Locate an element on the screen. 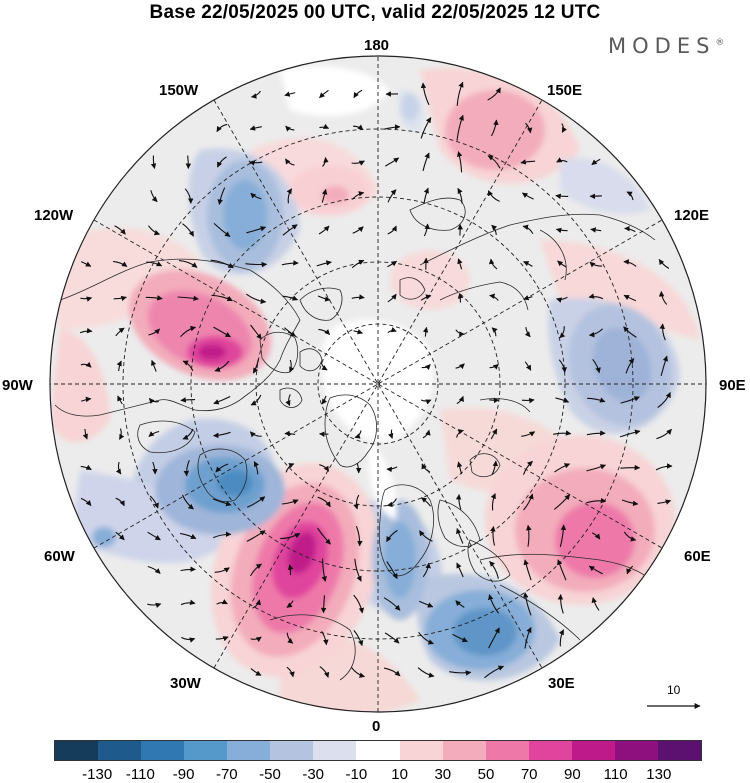 This screenshot has height=783, width=750. longitude-label-30e: 30E is located at coordinates (561, 683).